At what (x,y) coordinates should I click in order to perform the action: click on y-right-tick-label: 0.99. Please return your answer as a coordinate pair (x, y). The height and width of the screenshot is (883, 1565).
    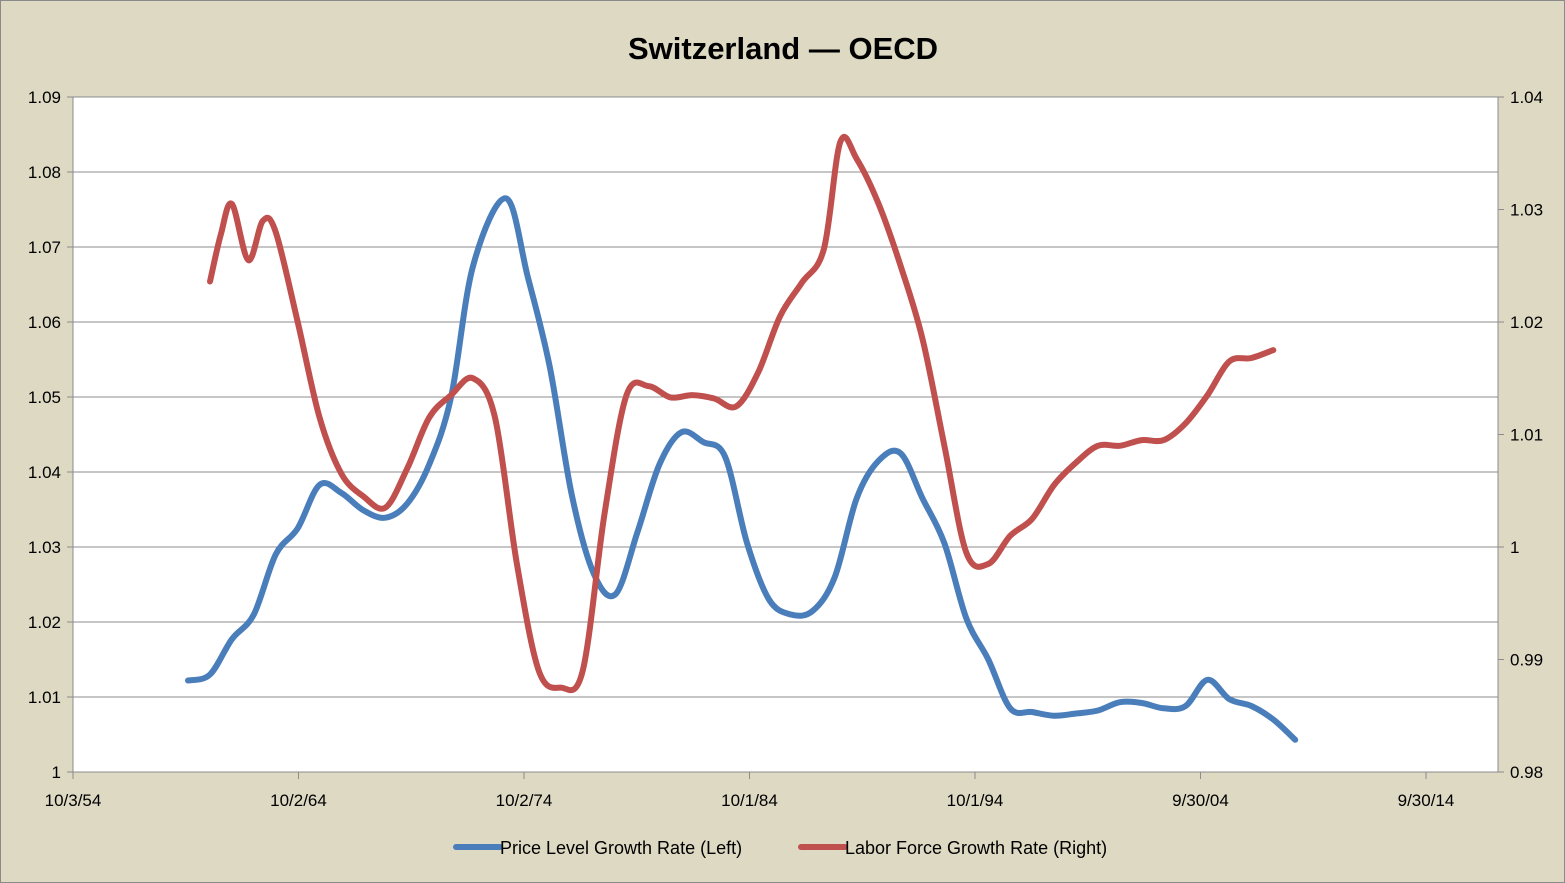
    Looking at the image, I should click on (1526, 660).